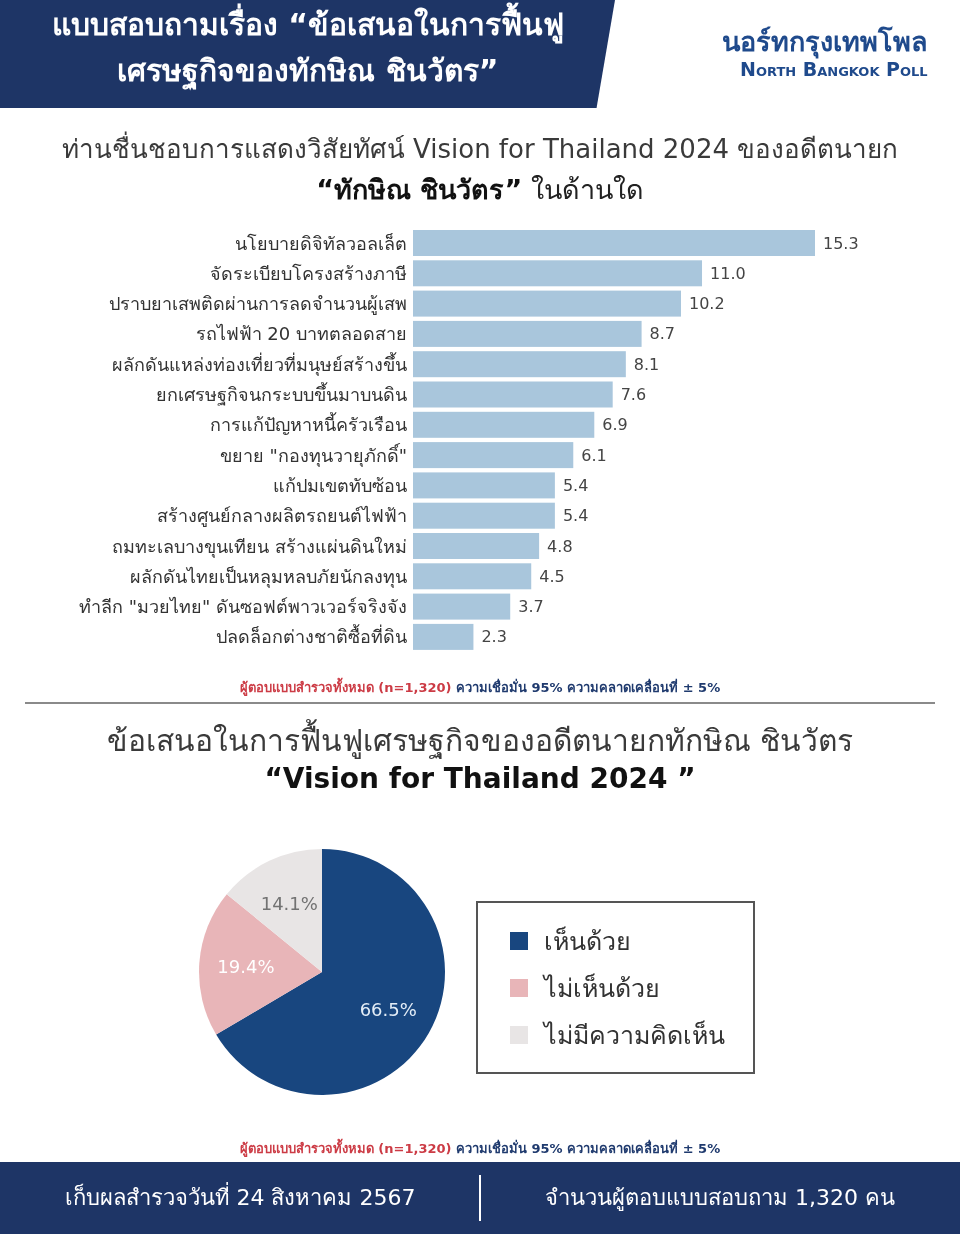 The width and height of the screenshot is (960, 1234). I want to click on data-label: 11.0, so click(728, 273).